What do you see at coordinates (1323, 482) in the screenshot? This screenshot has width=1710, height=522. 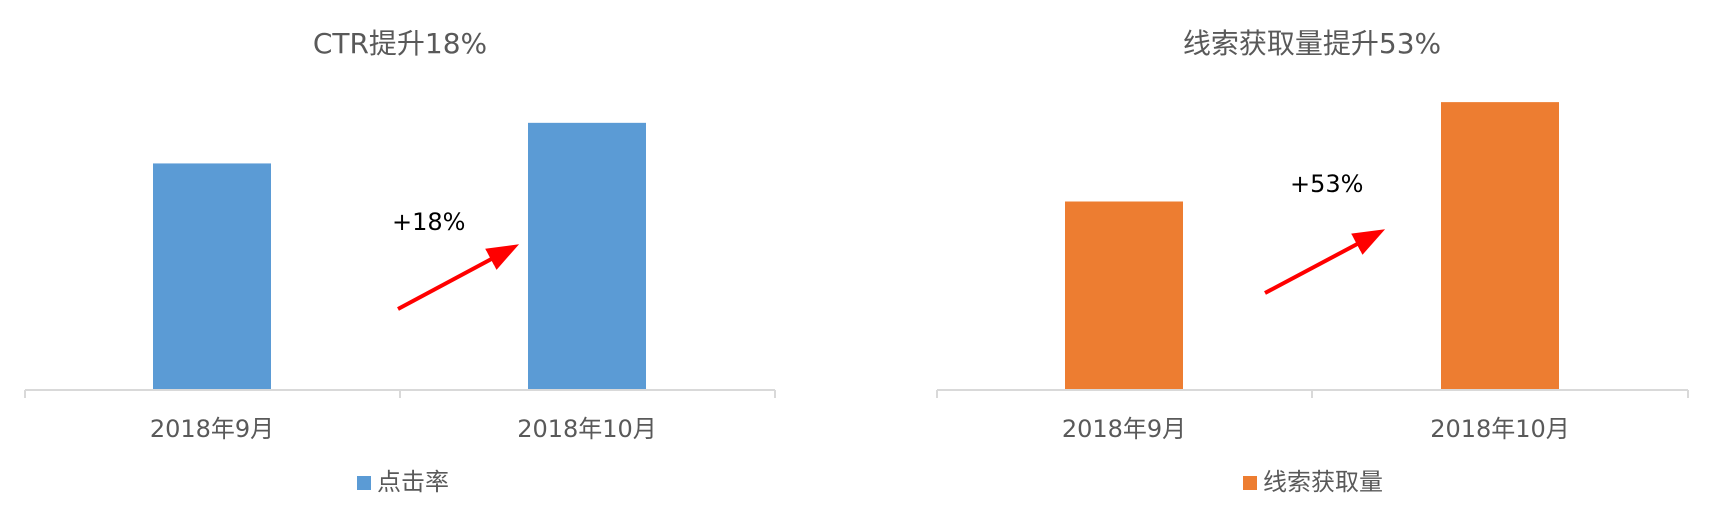 I see `legend-label: 线索获取量` at bounding box center [1323, 482].